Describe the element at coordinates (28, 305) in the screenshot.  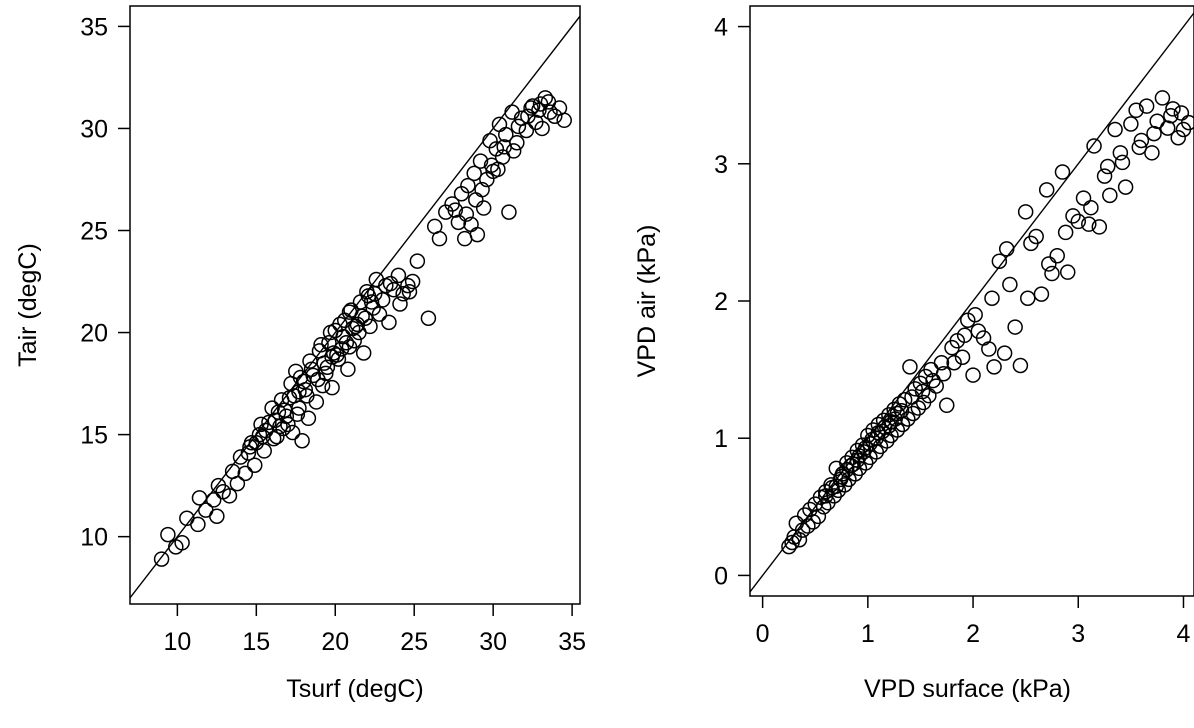
I see `y-axis-title: Tair (degC)` at that location.